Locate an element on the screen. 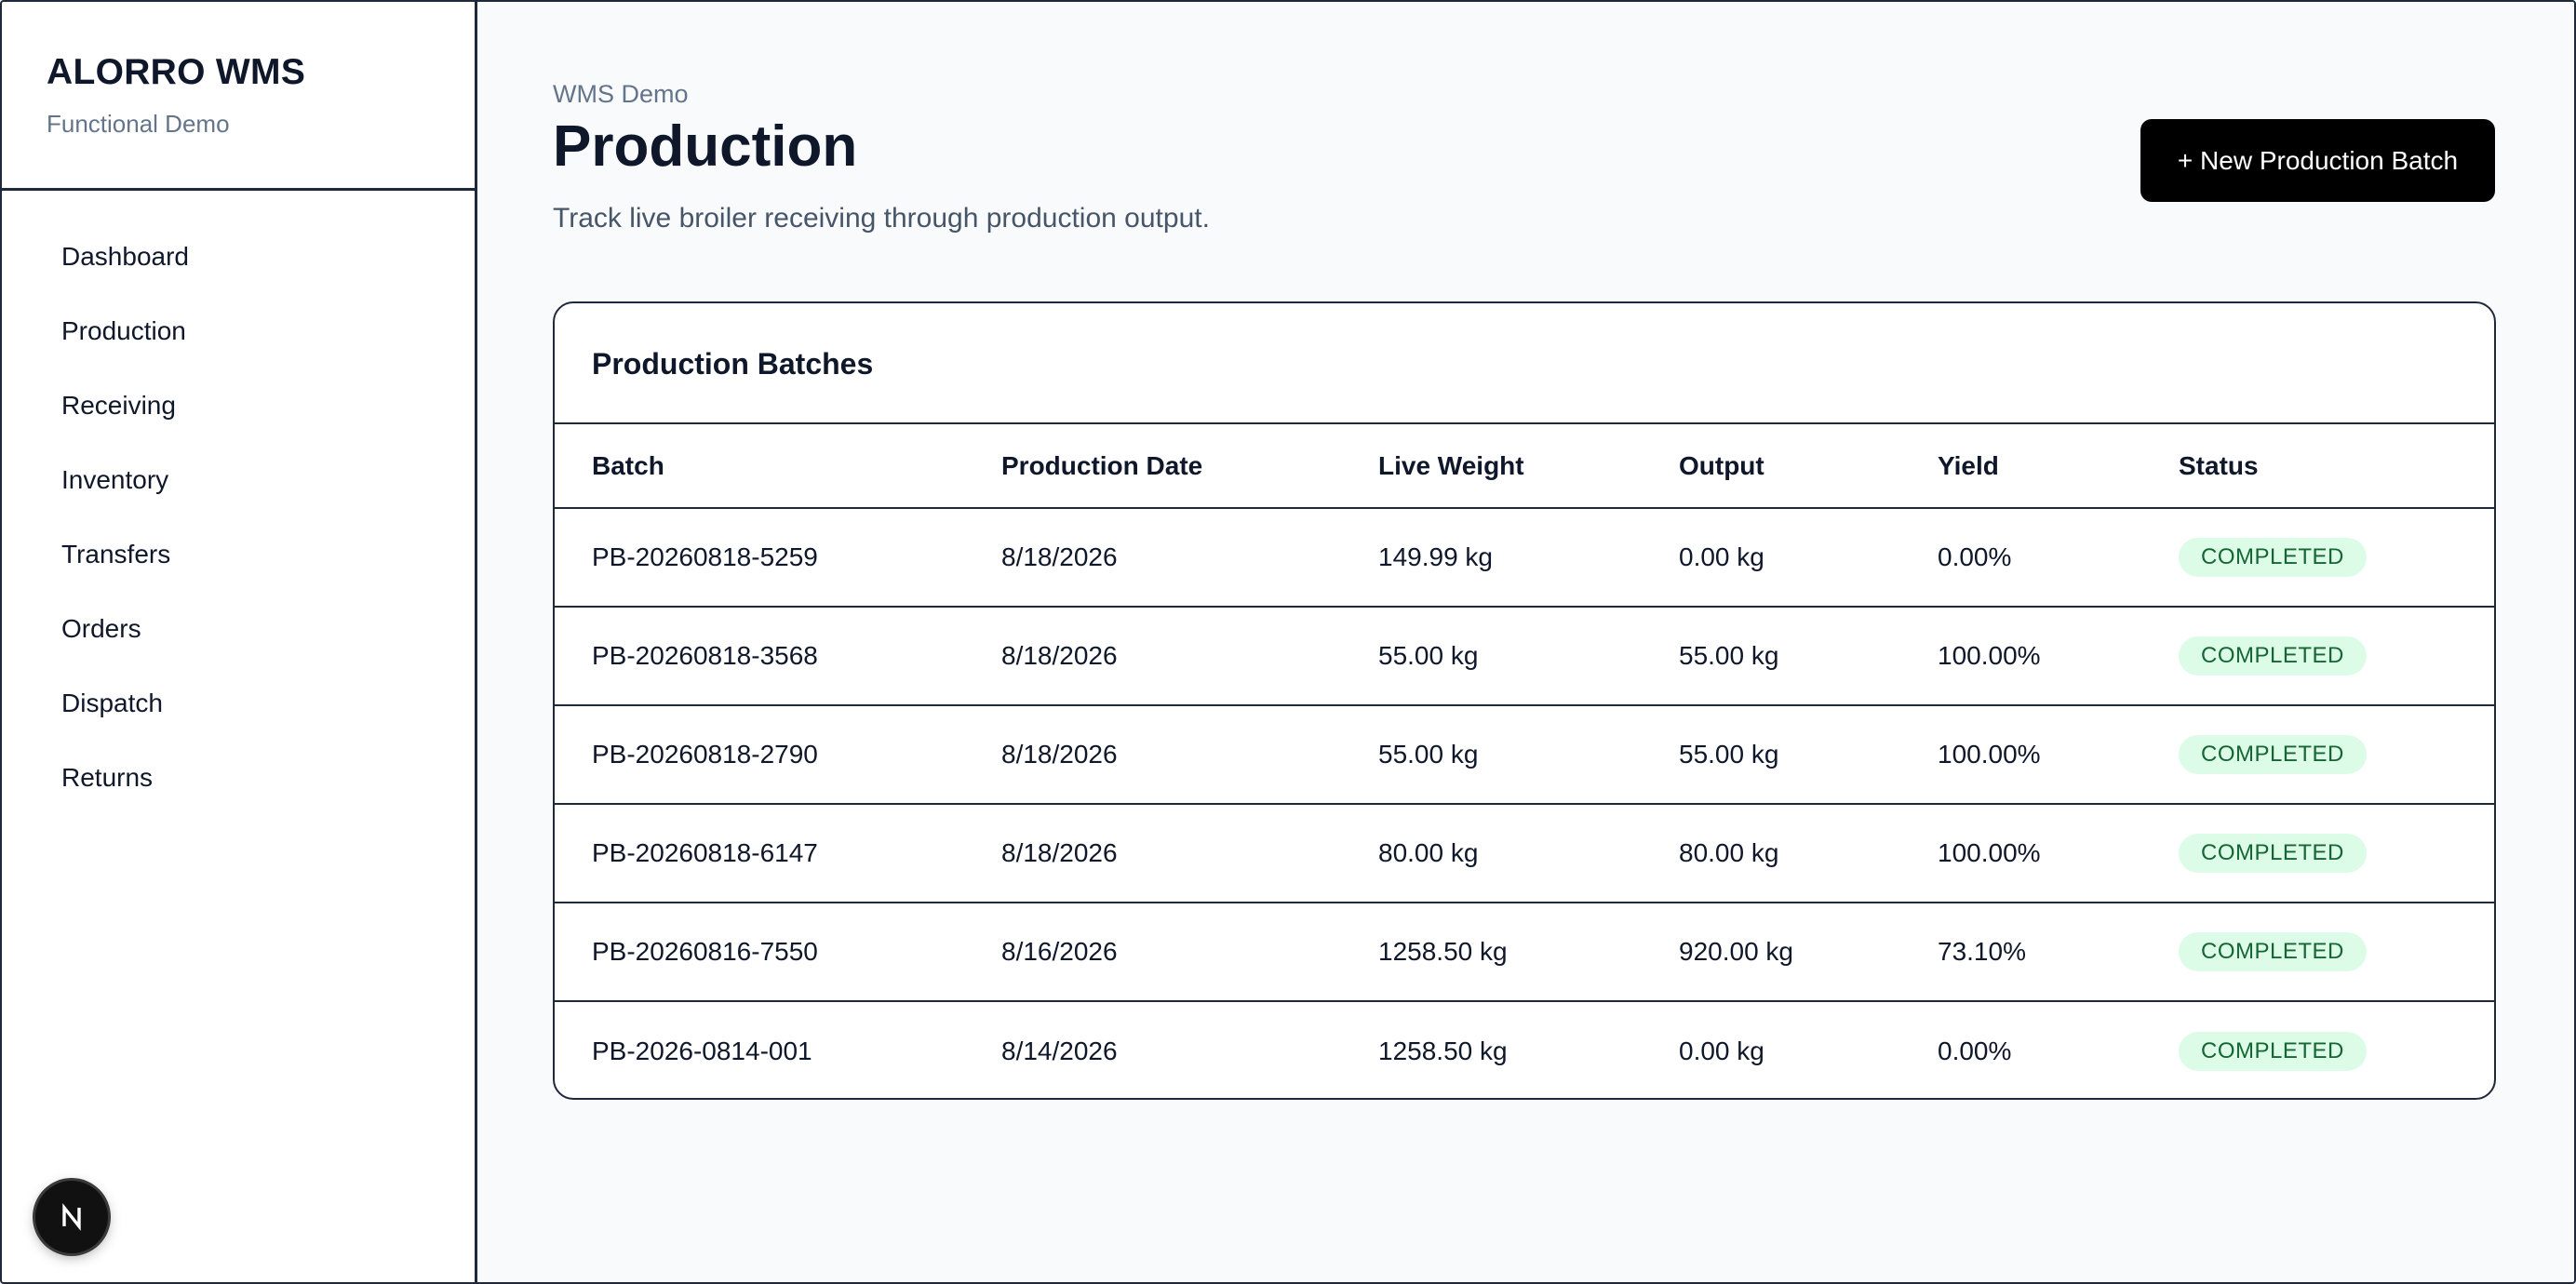  sidebar-item-transfers: Transfers is located at coordinates (116, 554).